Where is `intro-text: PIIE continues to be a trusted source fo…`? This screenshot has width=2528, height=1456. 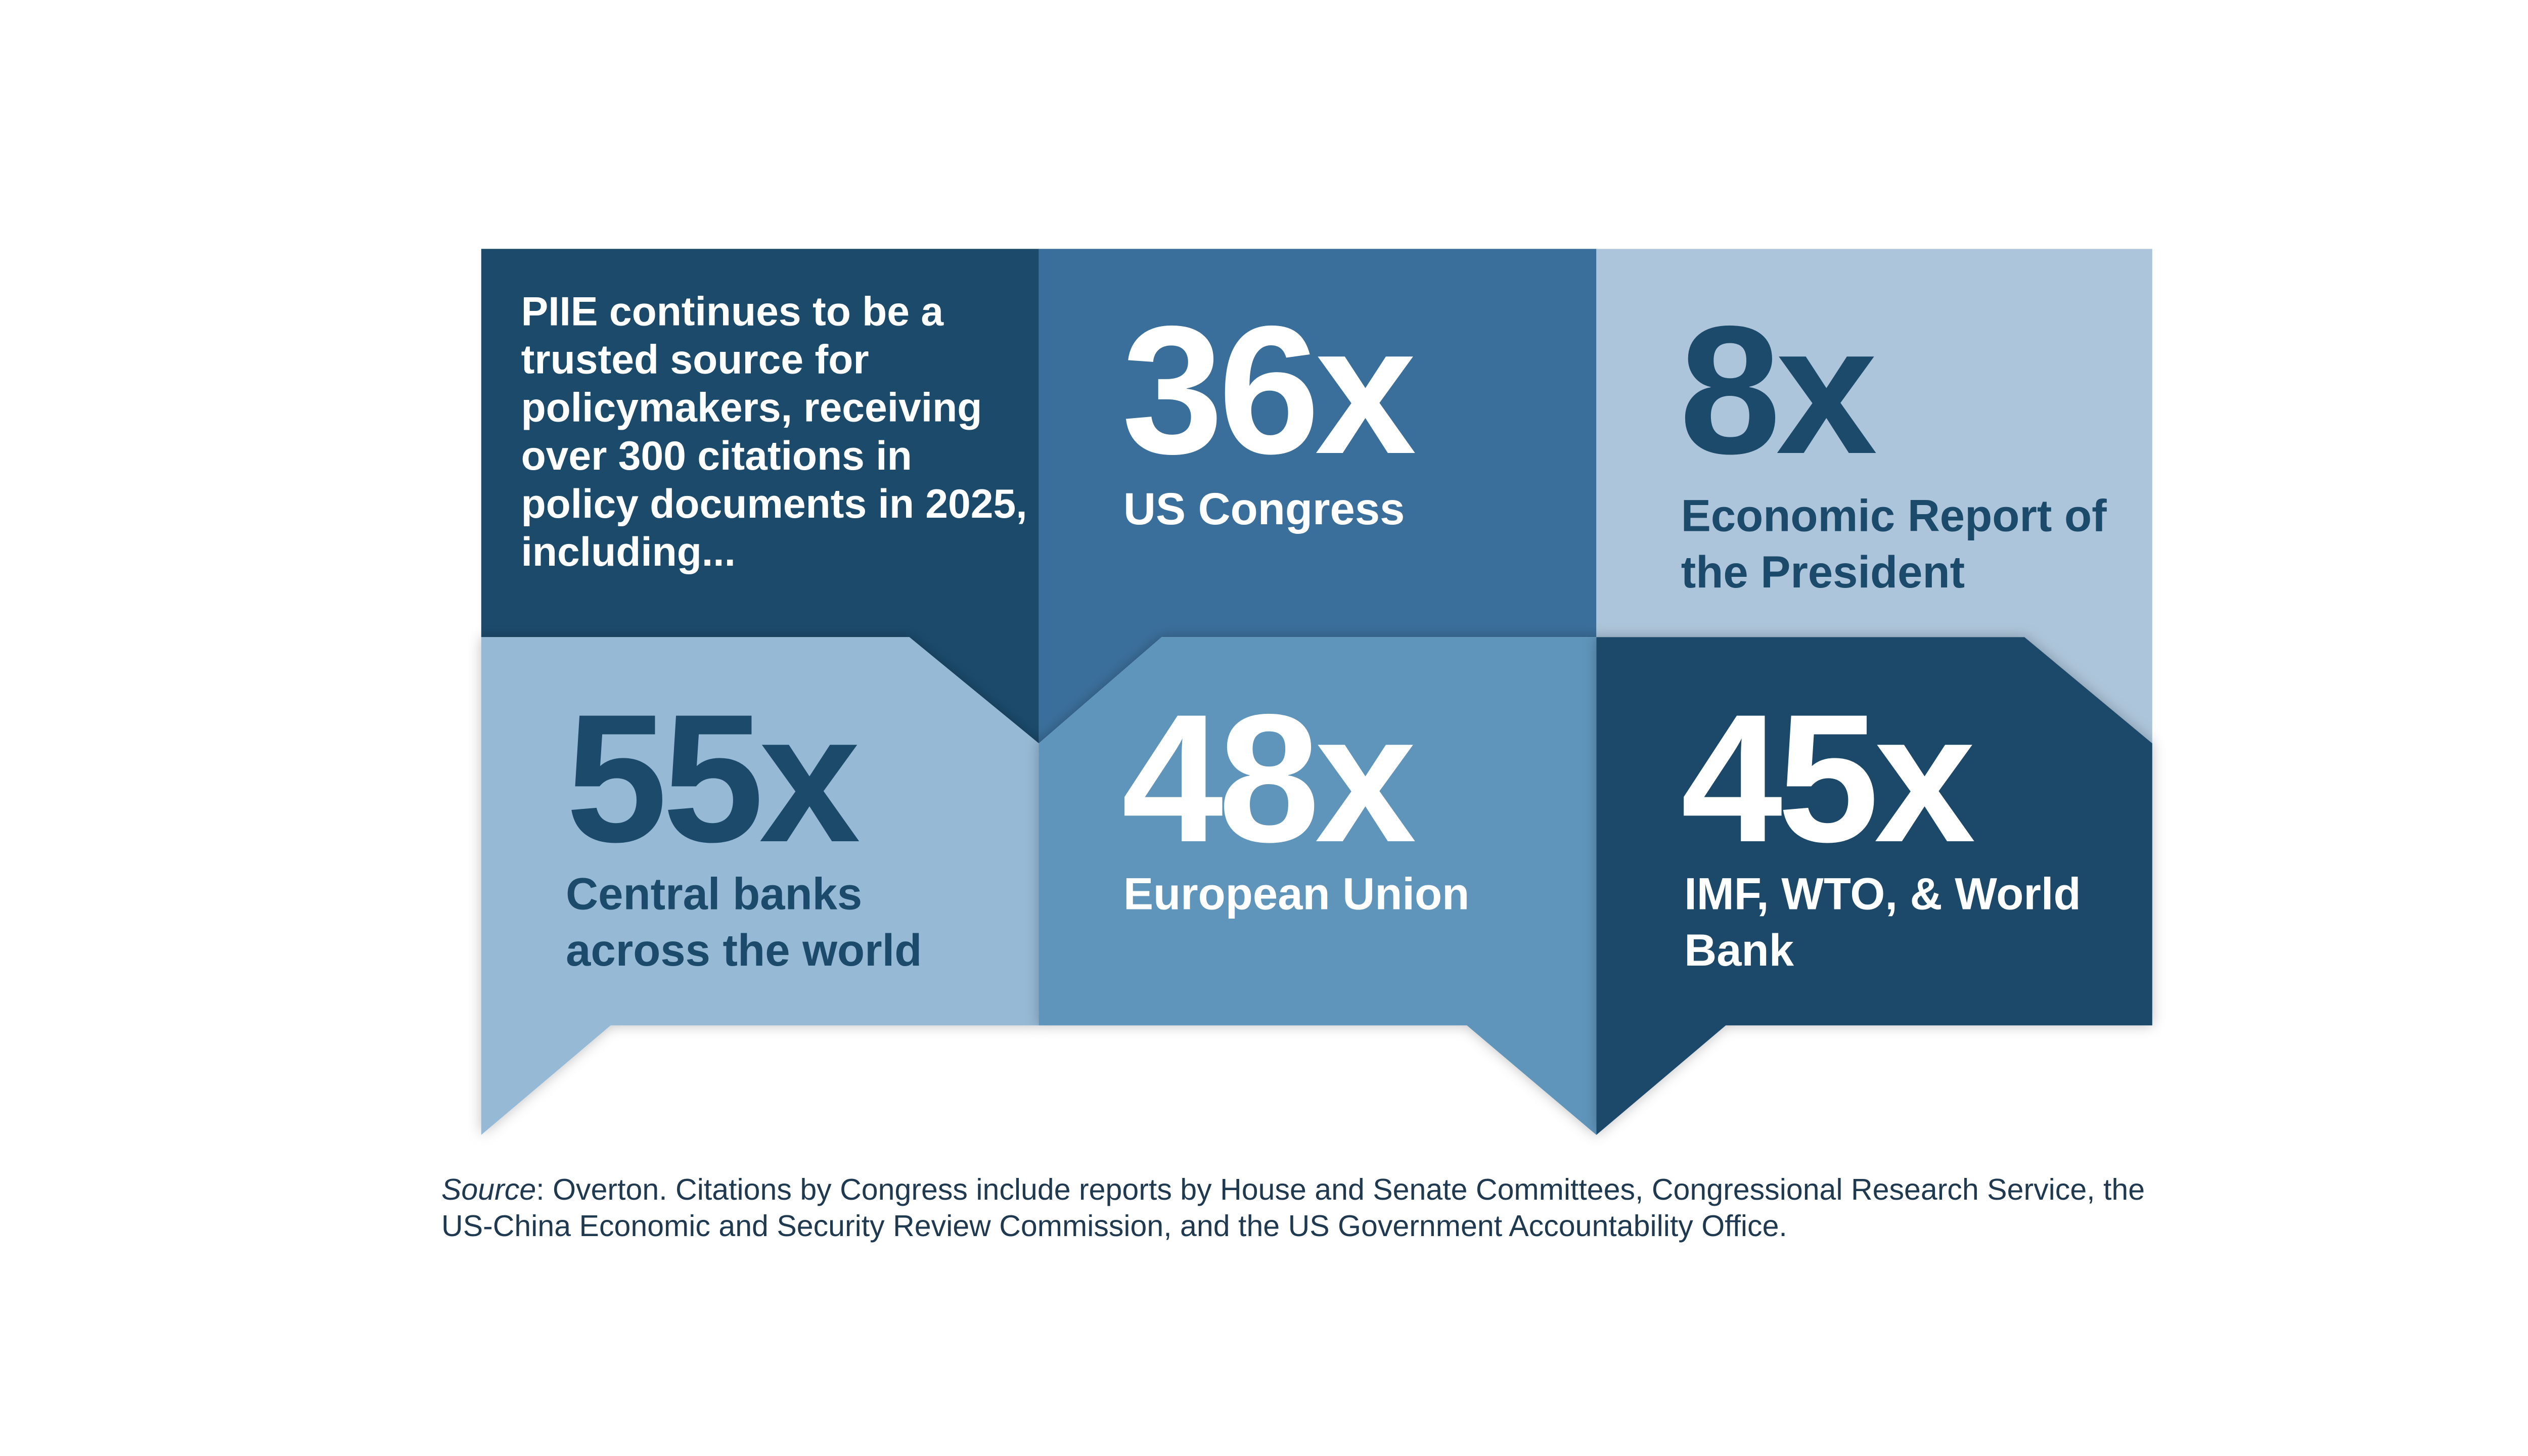 intro-text: PIIE continues to be a trusted source fo… is located at coordinates (774, 433).